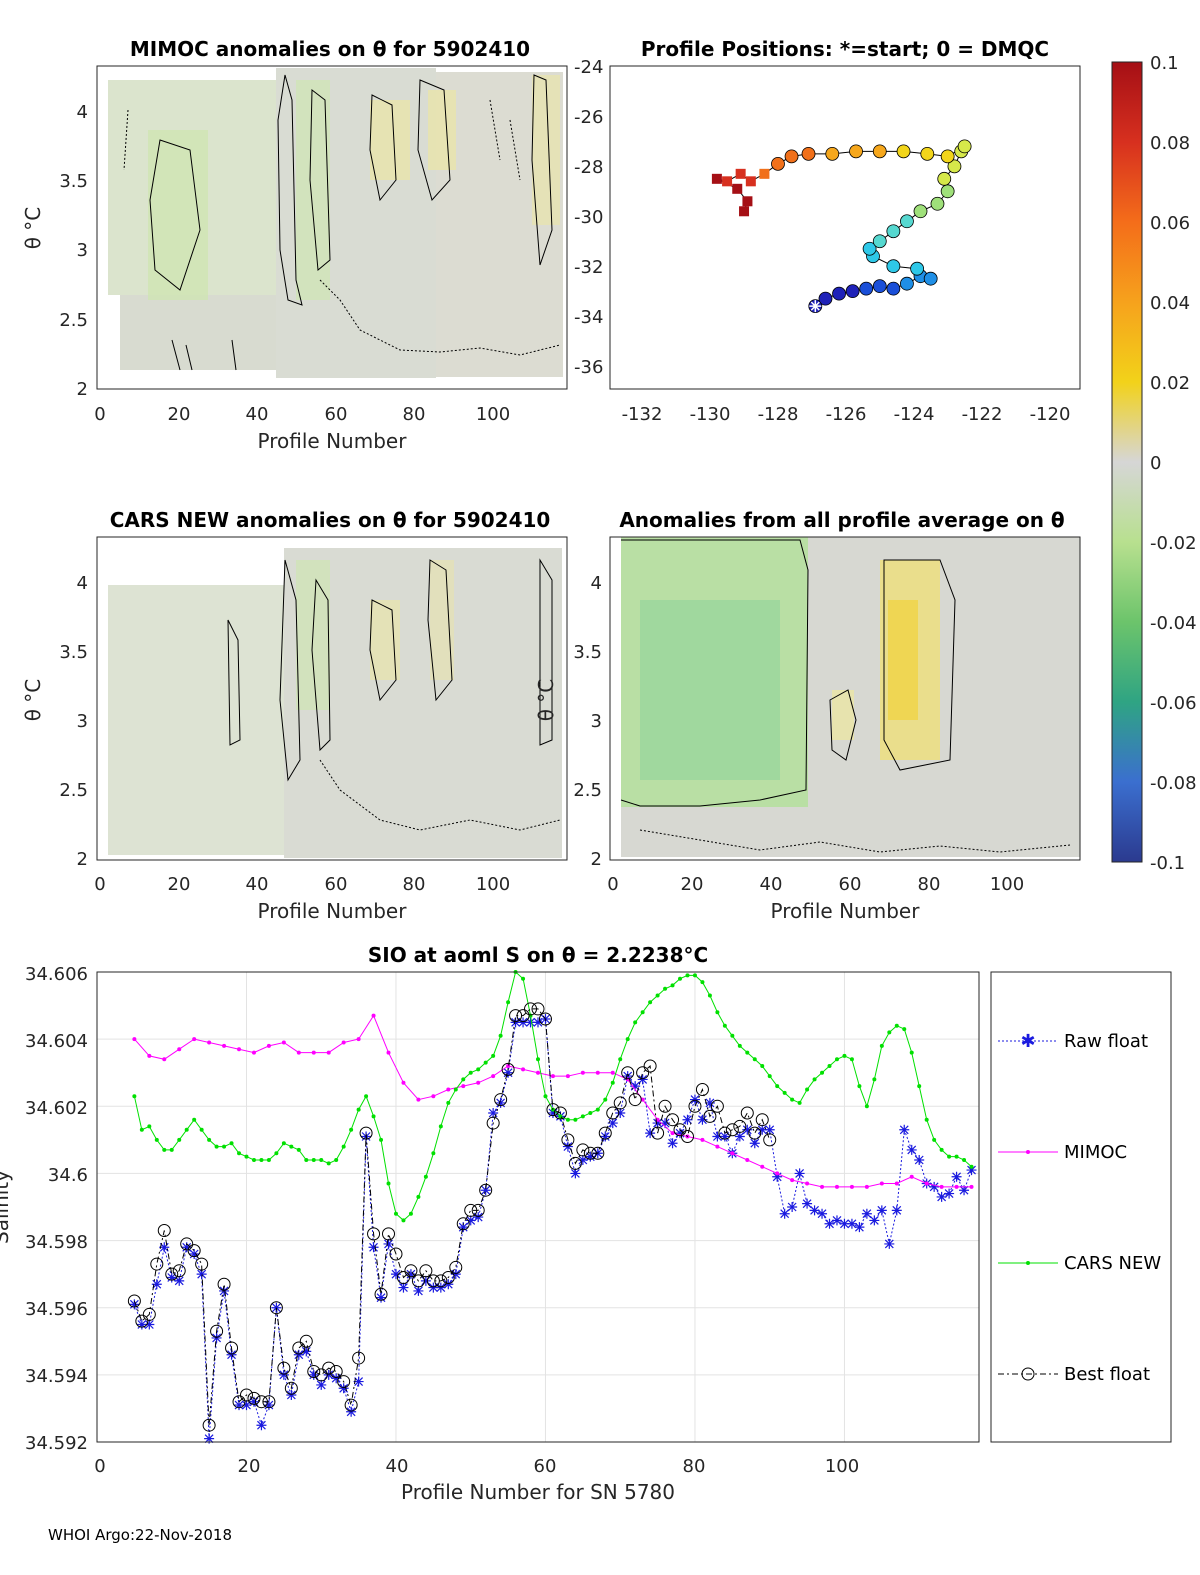  Describe the element at coordinates (73, 790) in the screenshot. I see `cars-ytick: 2.5` at that location.